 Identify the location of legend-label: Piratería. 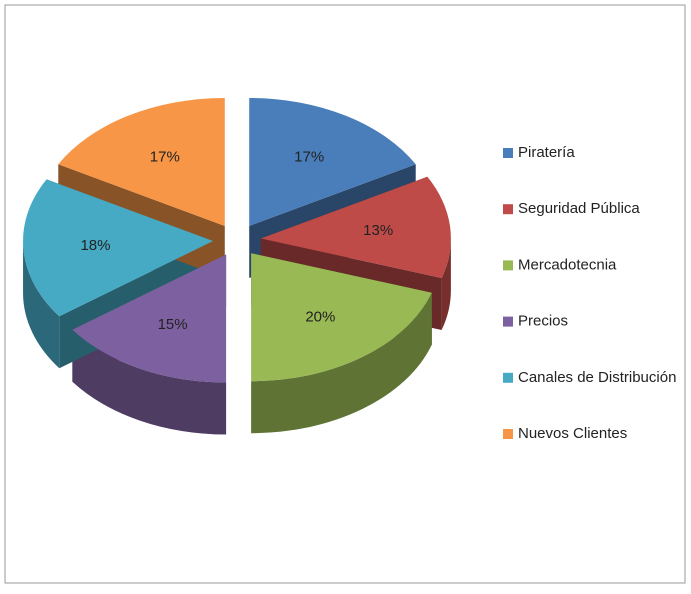
(546, 152).